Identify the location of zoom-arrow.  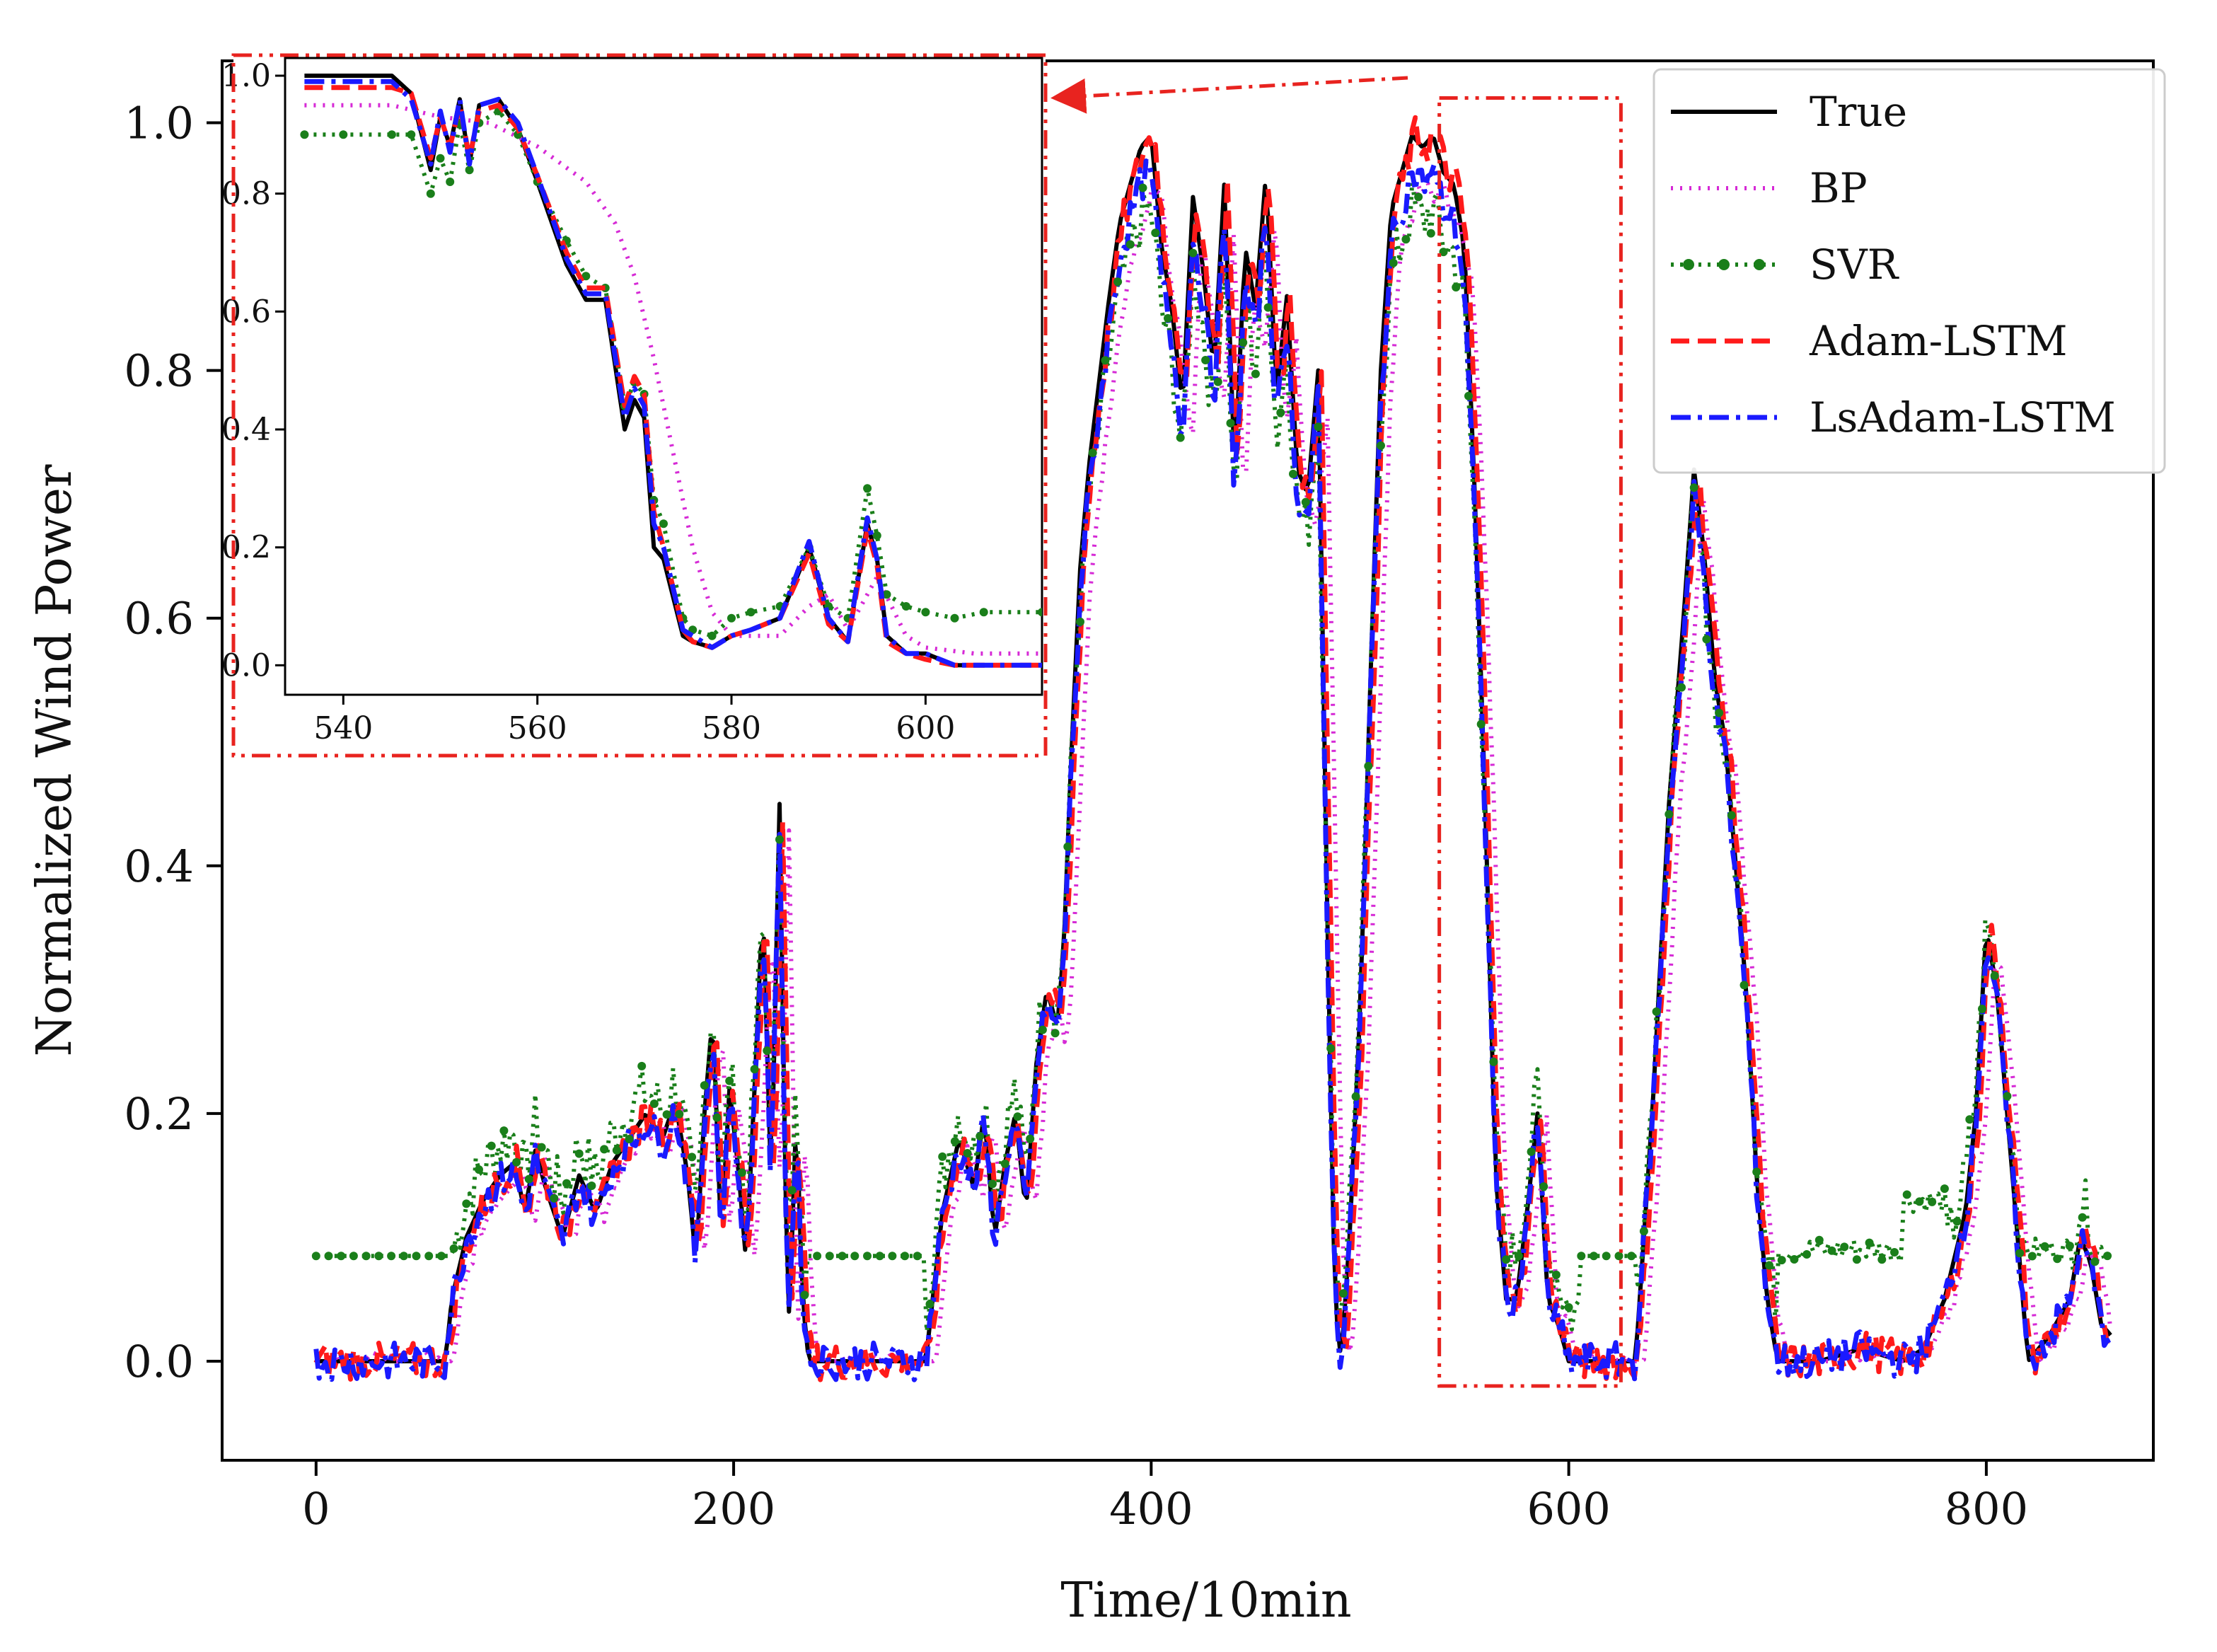
(1229, 95).